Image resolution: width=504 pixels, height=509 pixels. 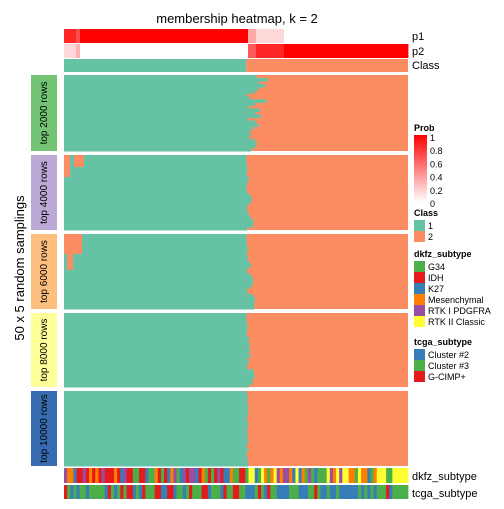 I want to click on legend-swatch, so click(x=419, y=299).